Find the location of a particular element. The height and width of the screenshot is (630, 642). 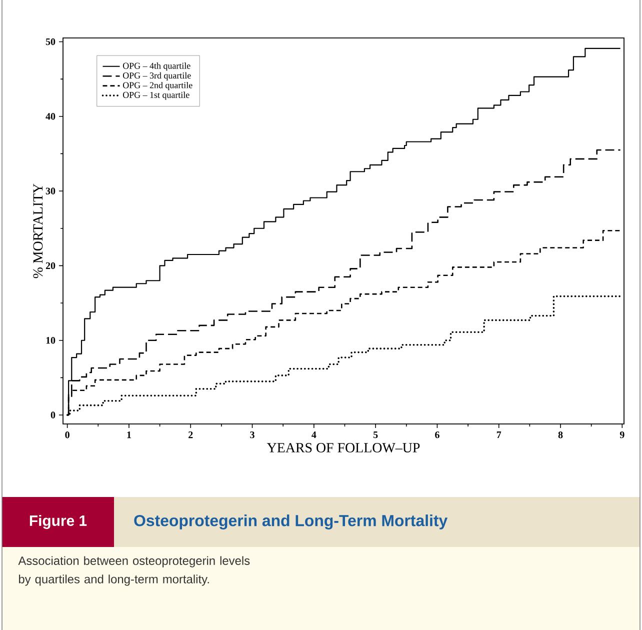

text: Osteoprotegerin and Long-Term Mortality is located at coordinates (291, 522).